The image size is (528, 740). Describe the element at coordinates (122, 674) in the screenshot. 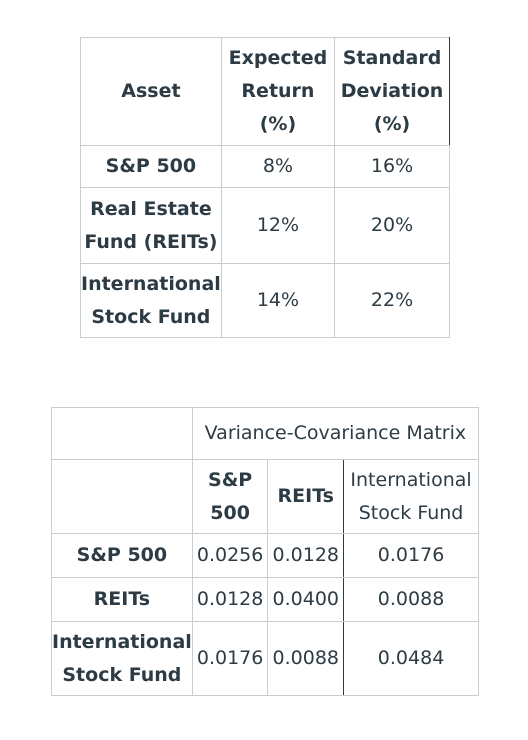

I see `row-label-text-line-2: Stock Fund` at that location.